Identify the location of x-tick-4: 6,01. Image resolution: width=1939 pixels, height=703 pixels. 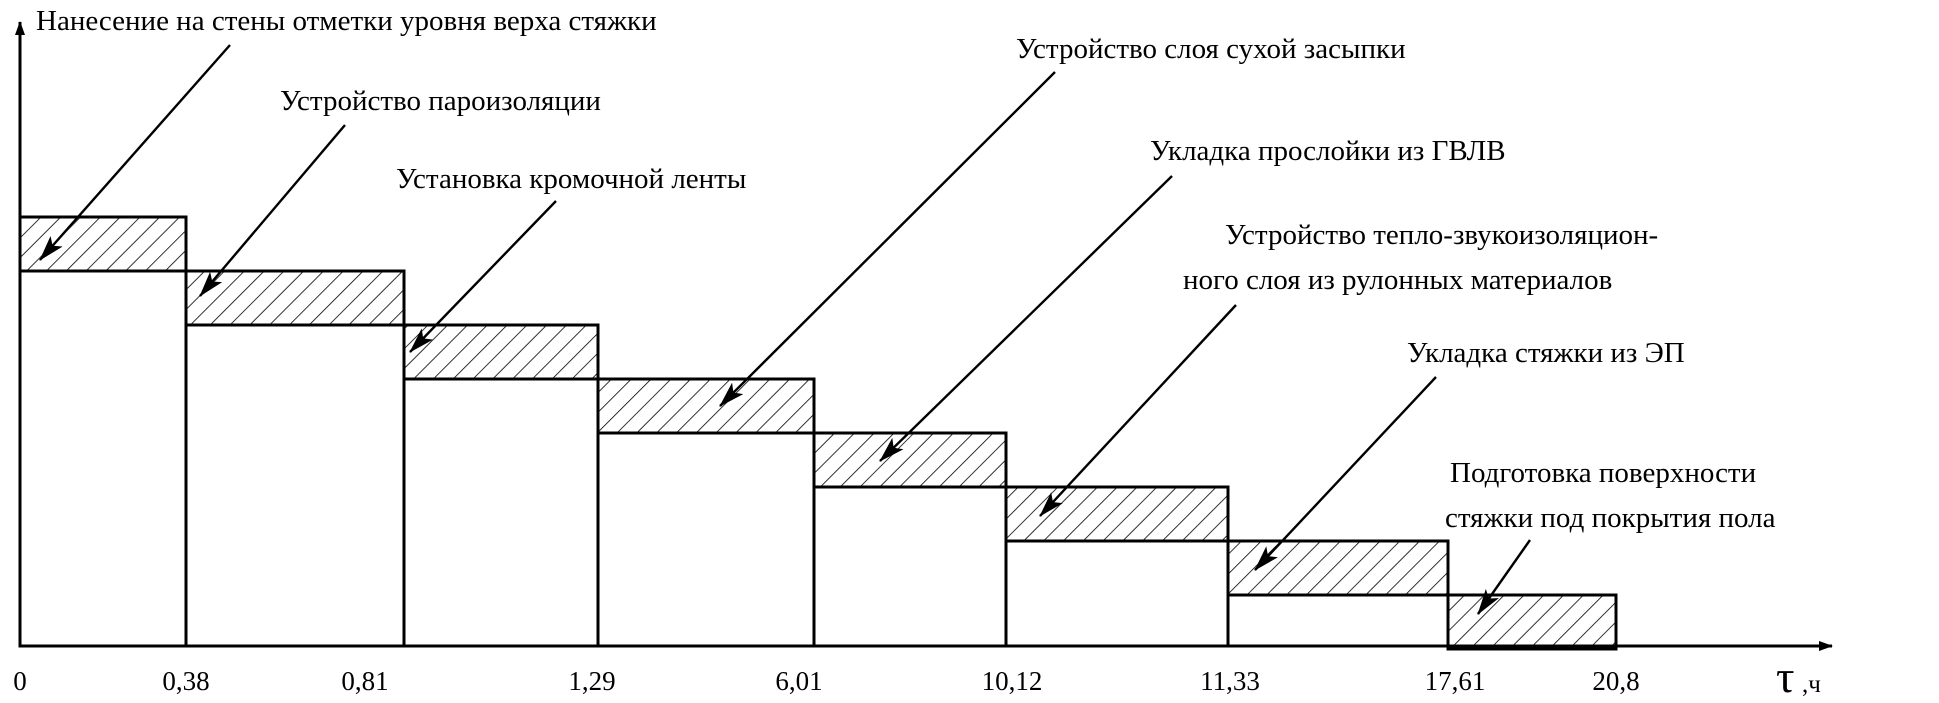
(798, 681).